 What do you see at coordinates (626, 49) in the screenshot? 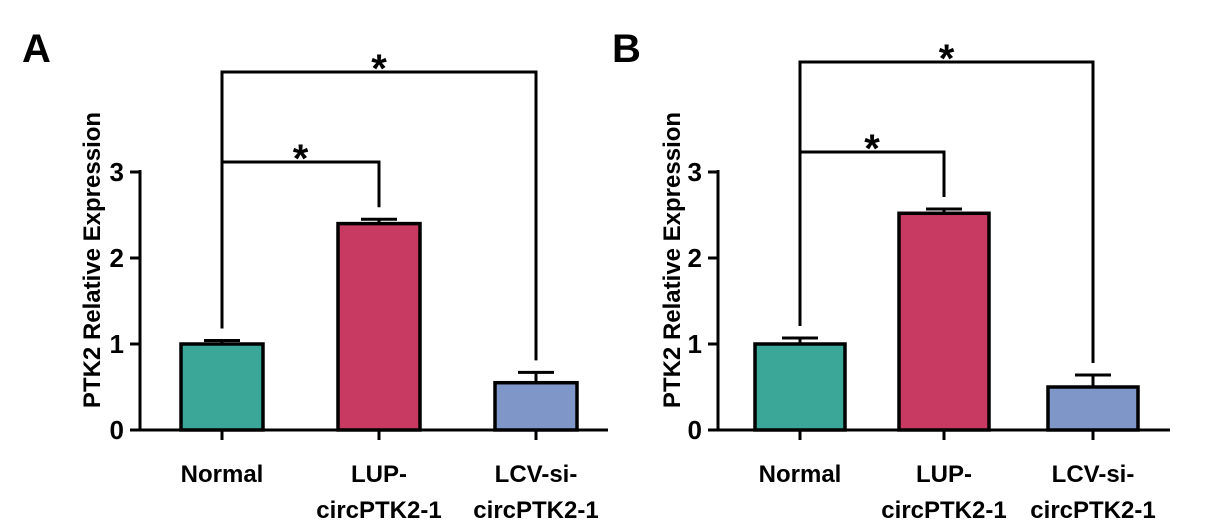
I see `panel-letter: B` at bounding box center [626, 49].